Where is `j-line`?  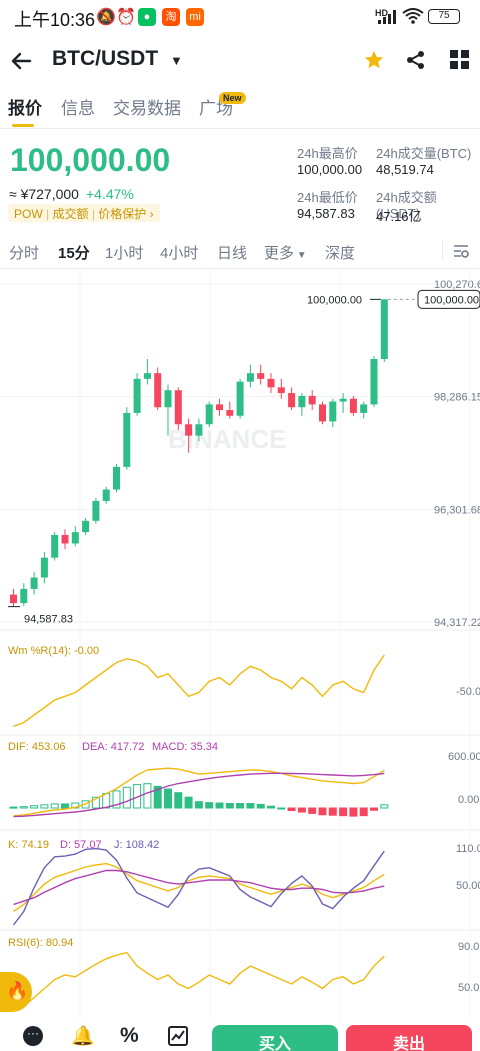 j-line is located at coordinates (198, 886).